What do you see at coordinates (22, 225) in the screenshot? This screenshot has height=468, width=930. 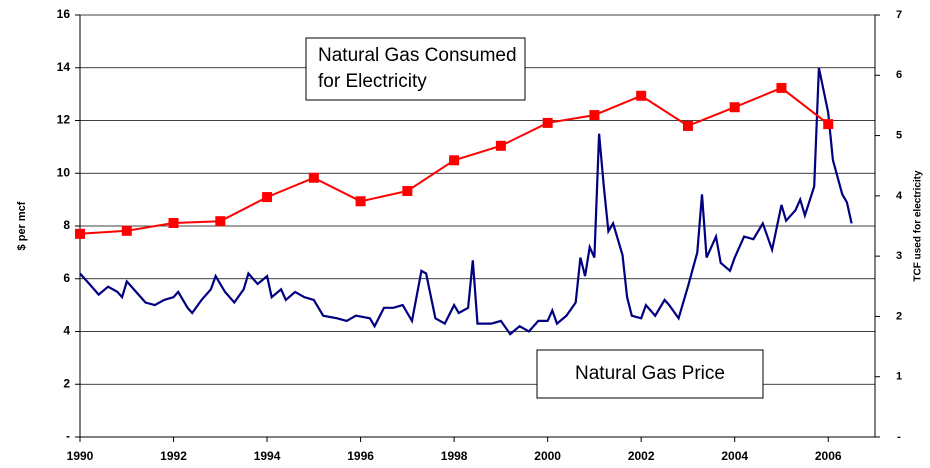 I see `y-axis-label: $ per mcf` at bounding box center [22, 225].